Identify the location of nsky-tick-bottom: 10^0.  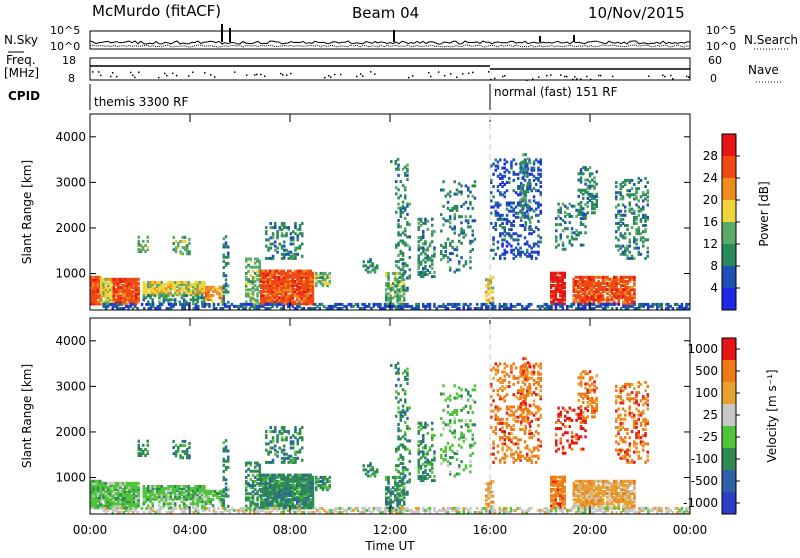
(65, 46).